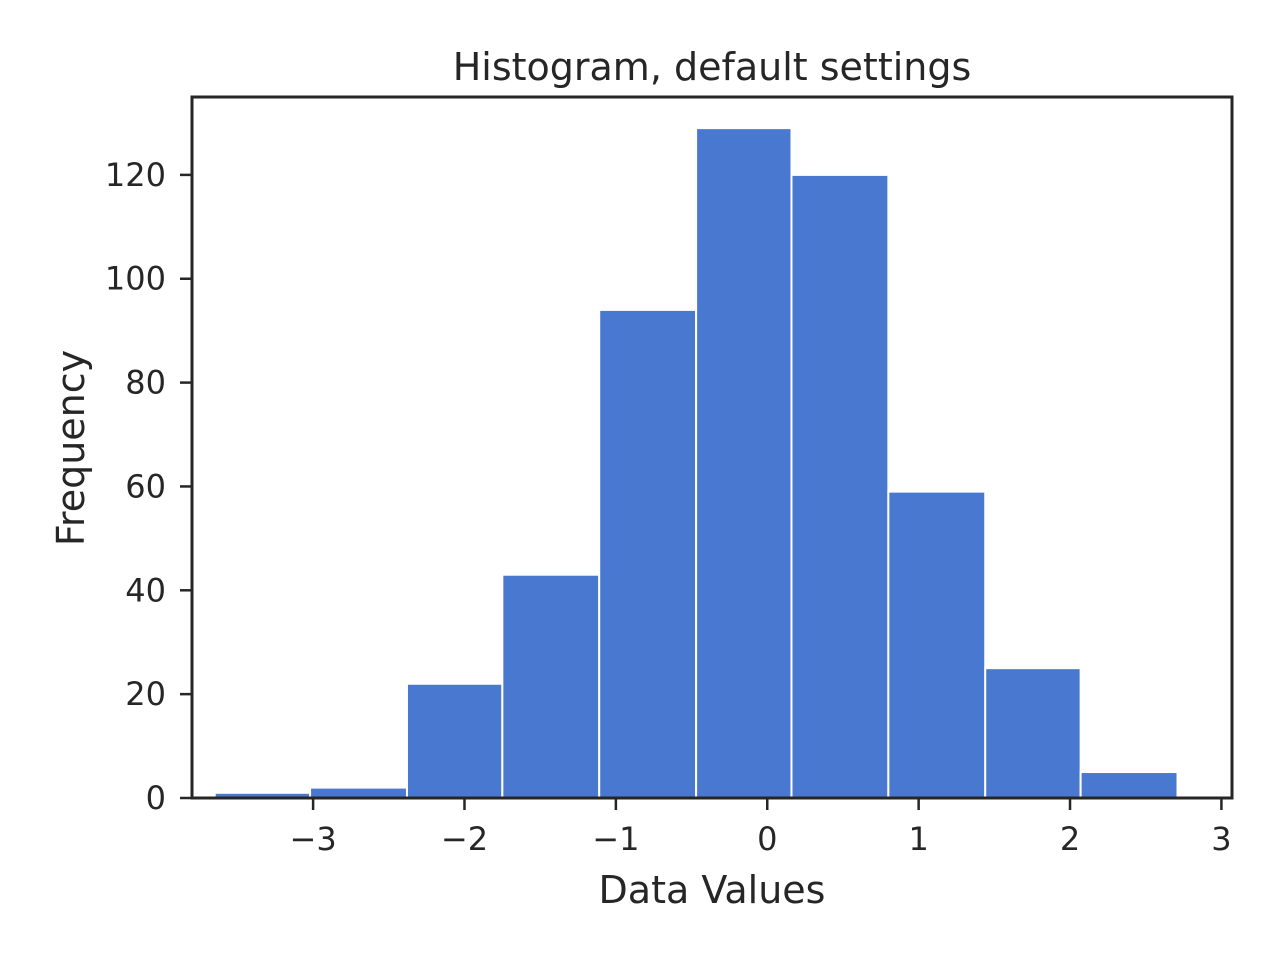 The width and height of the screenshot is (1280, 960). I want to click on x-tick-label-5: 1, so click(918, 839).